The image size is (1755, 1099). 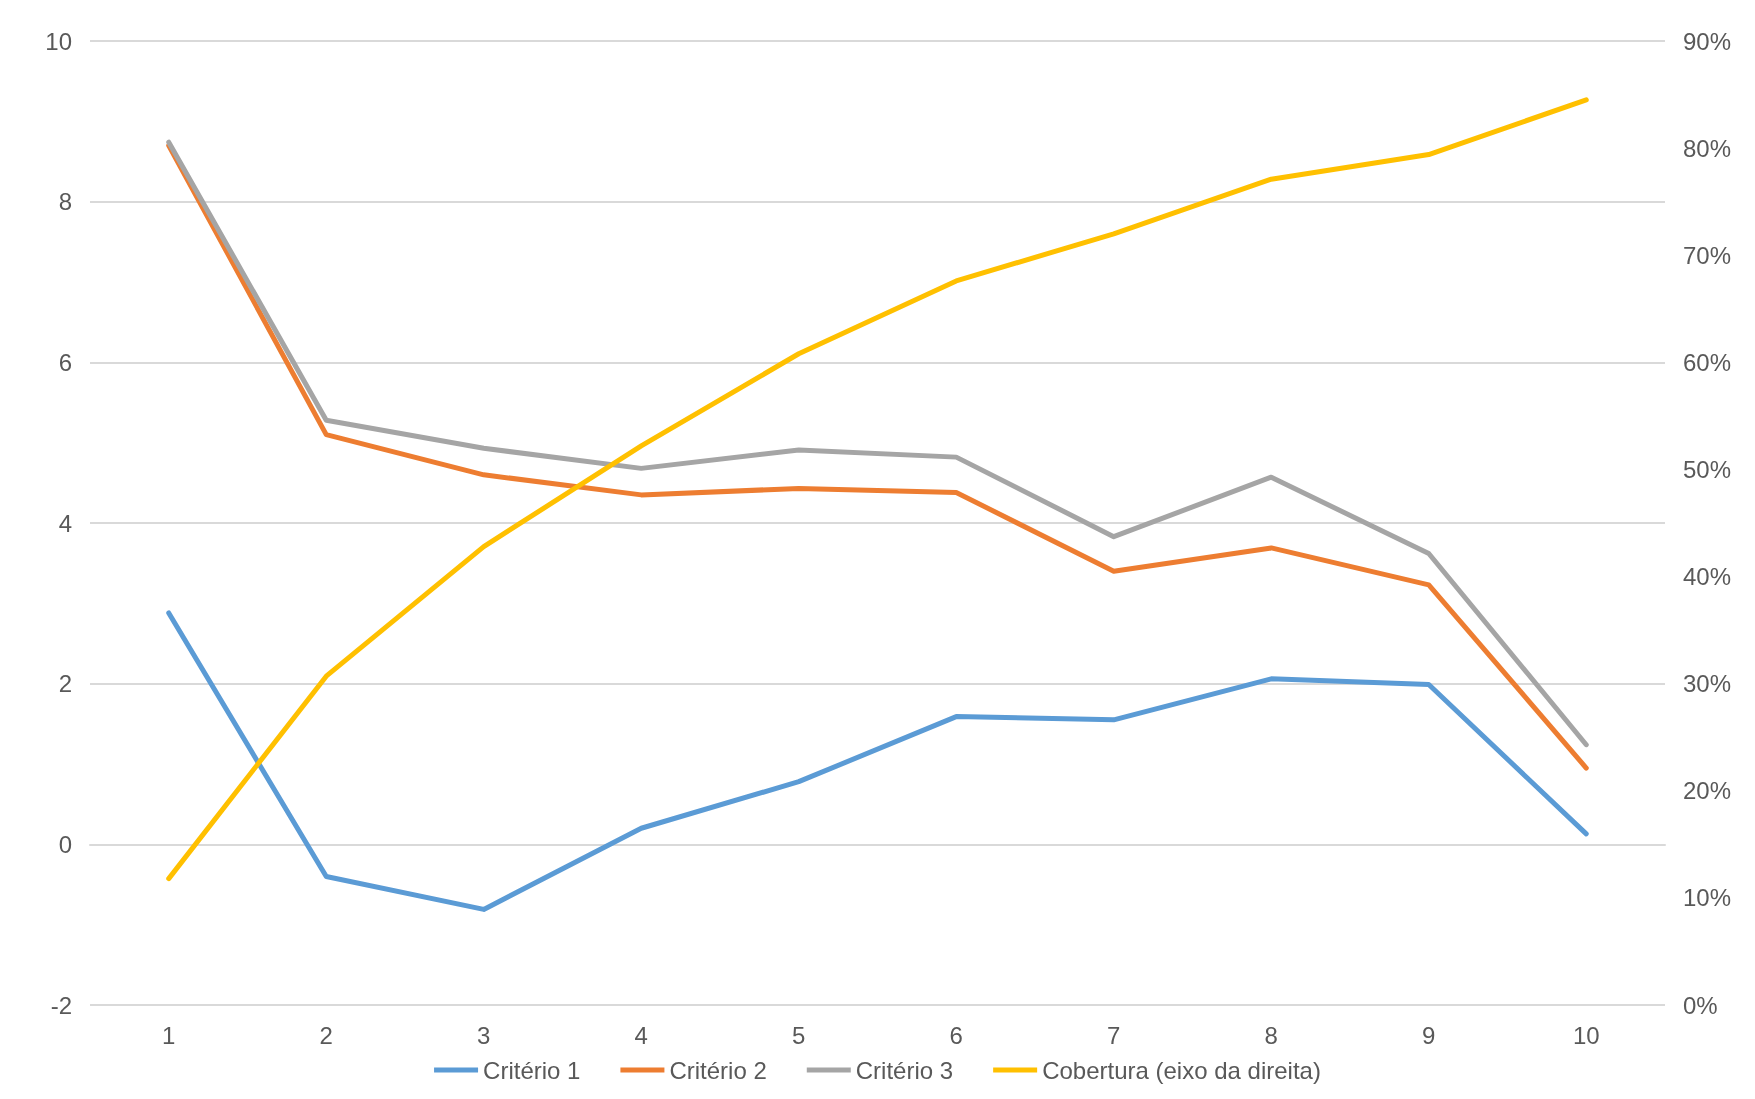 I want to click on y-tick-label: 6, so click(x=65, y=362).